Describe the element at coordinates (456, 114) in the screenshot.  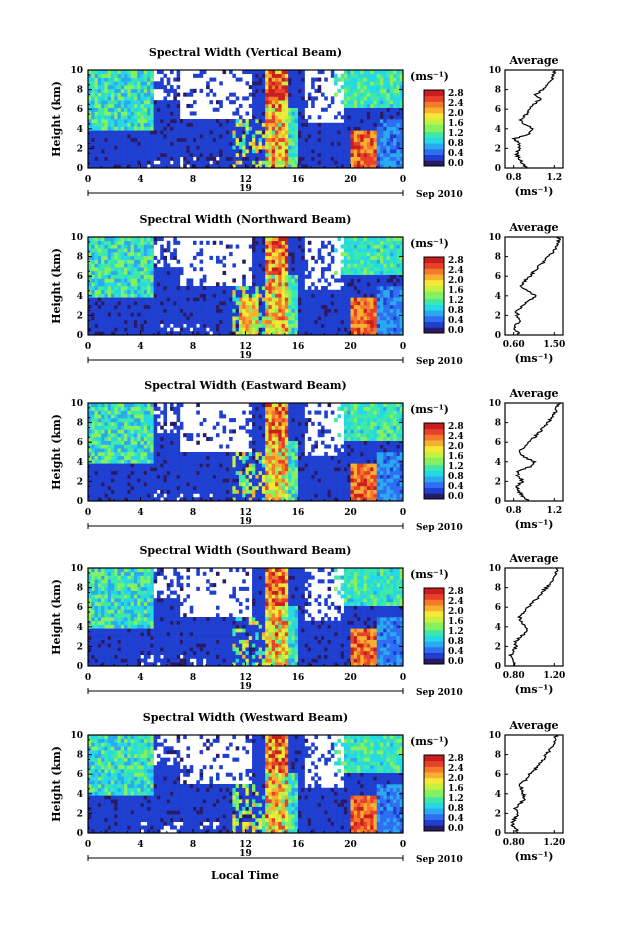
I see `colorbar-tick-label: 2.0` at that location.